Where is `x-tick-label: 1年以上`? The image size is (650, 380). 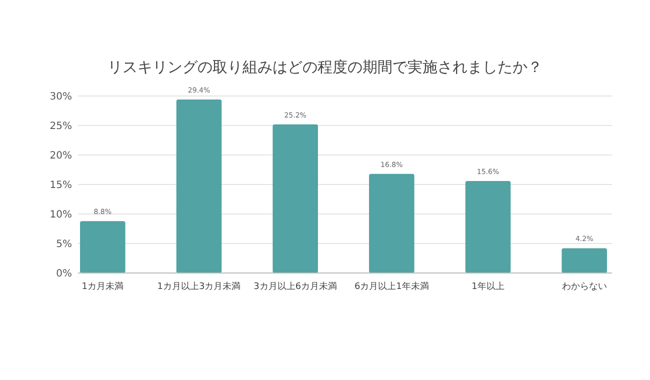 x-tick-label: 1年以上 is located at coordinates (488, 286).